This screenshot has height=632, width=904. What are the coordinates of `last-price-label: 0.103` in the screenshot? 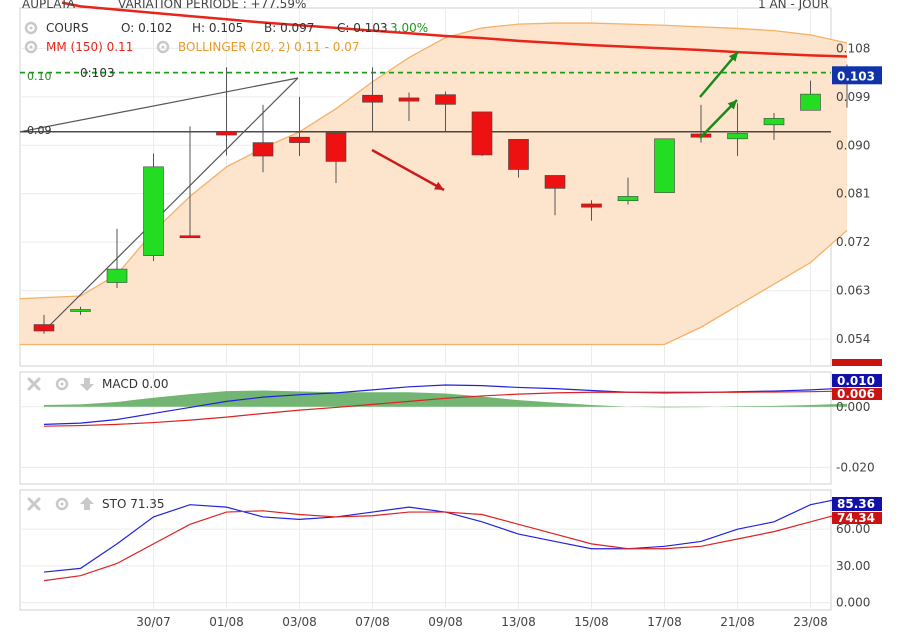 It's located at (856, 76).